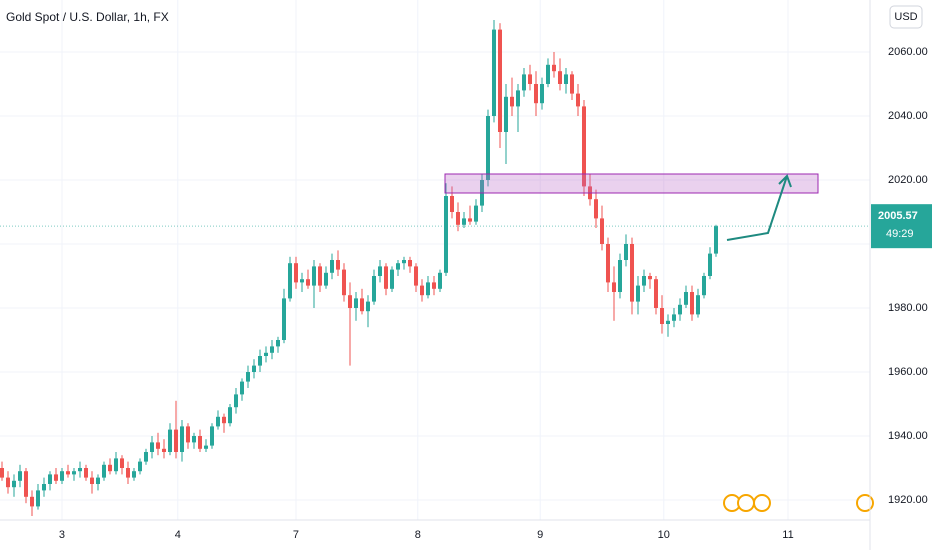 Image resolution: width=932 pixels, height=555 pixels. What do you see at coordinates (798, 503) in the screenshot?
I see `event-icons` at bounding box center [798, 503].